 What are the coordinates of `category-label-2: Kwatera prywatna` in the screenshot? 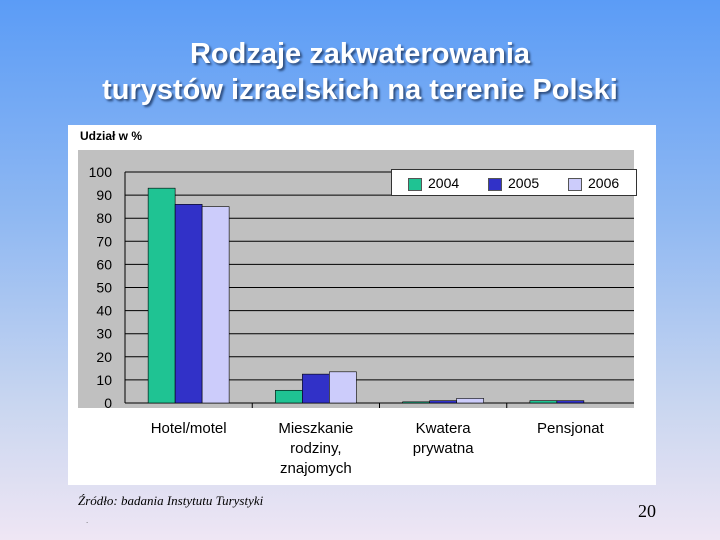 It's located at (444, 438).